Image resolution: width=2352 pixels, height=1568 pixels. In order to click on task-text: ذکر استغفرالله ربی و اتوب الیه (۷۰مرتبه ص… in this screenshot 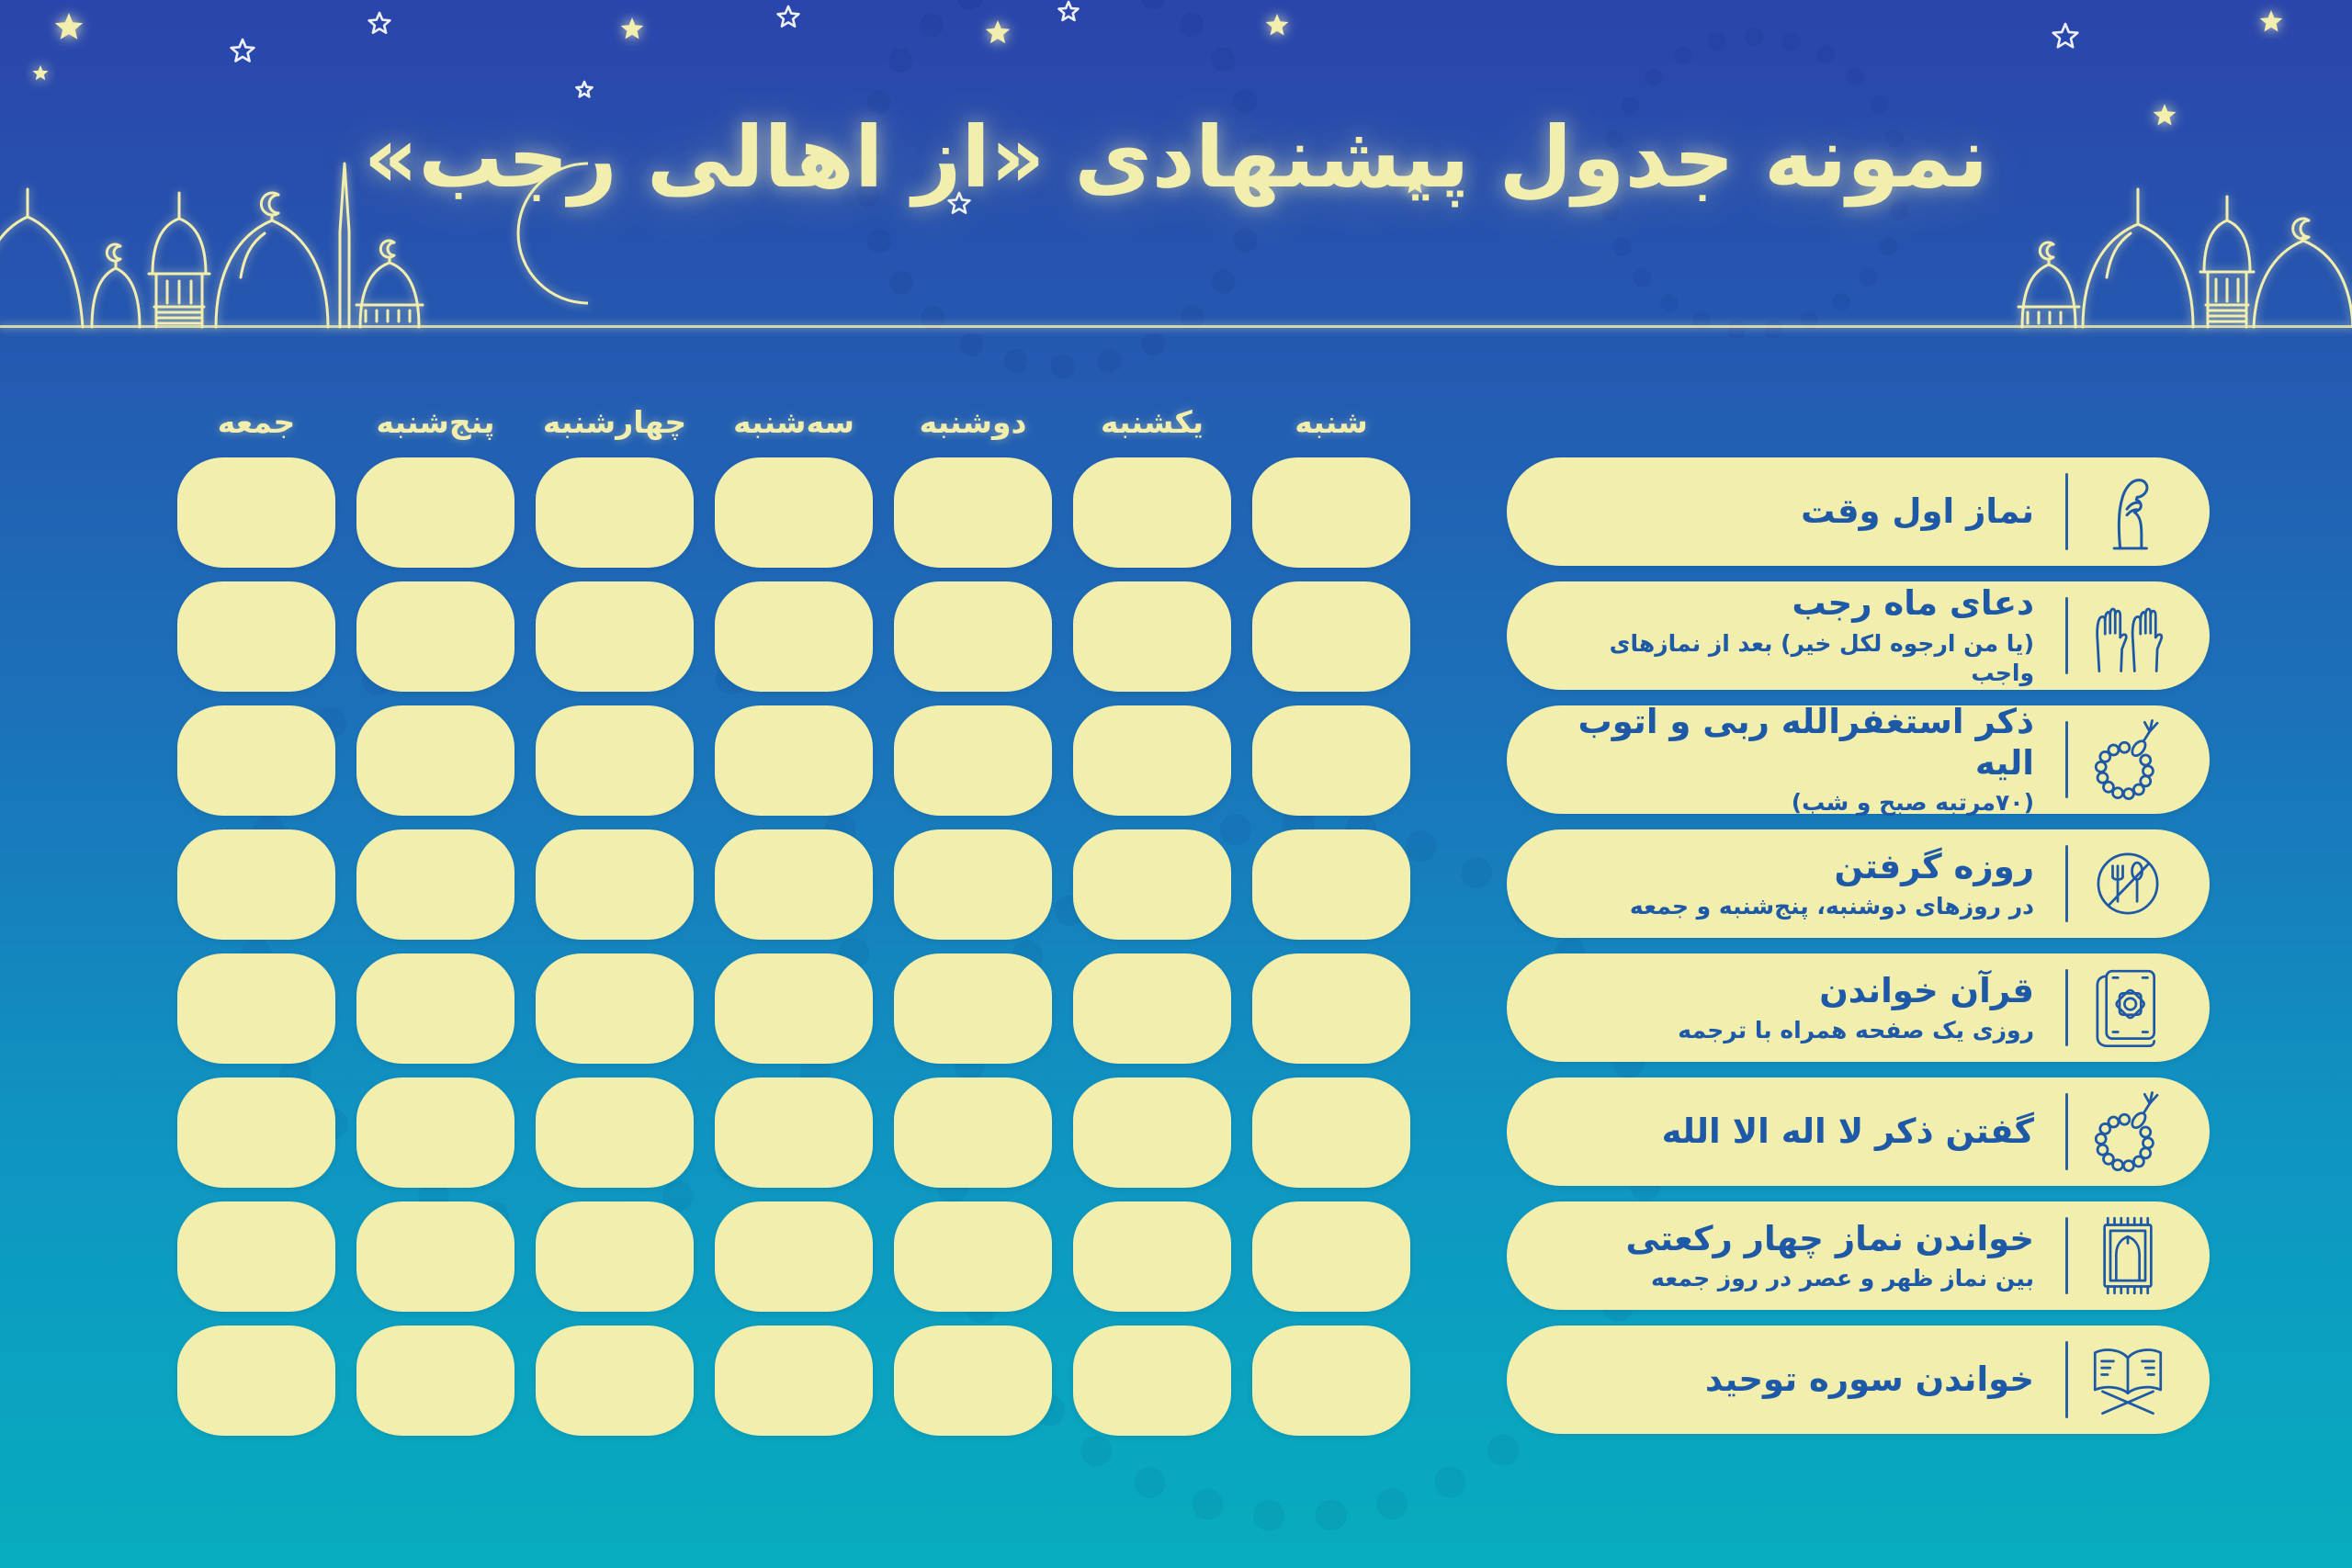, I will do `click(1791, 759)`.